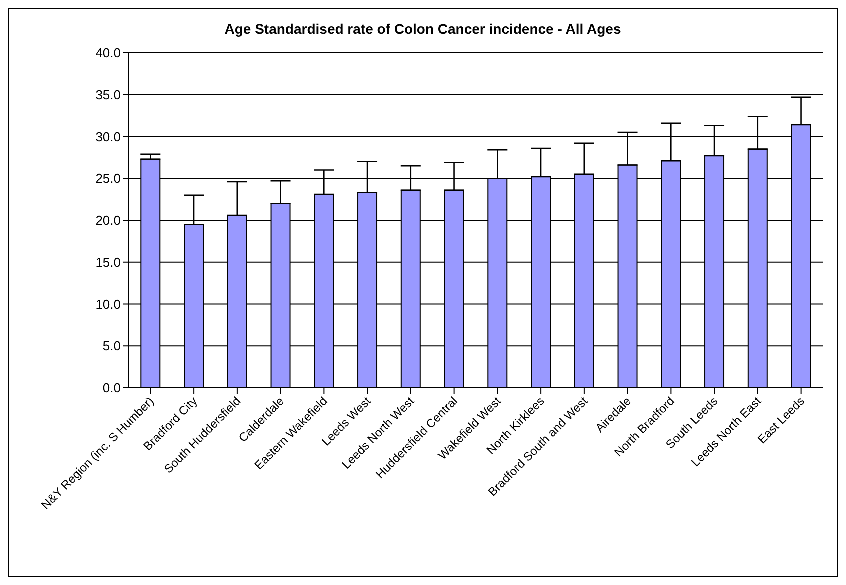  I want to click on y-tick-label: 5.0, so click(111, 346).